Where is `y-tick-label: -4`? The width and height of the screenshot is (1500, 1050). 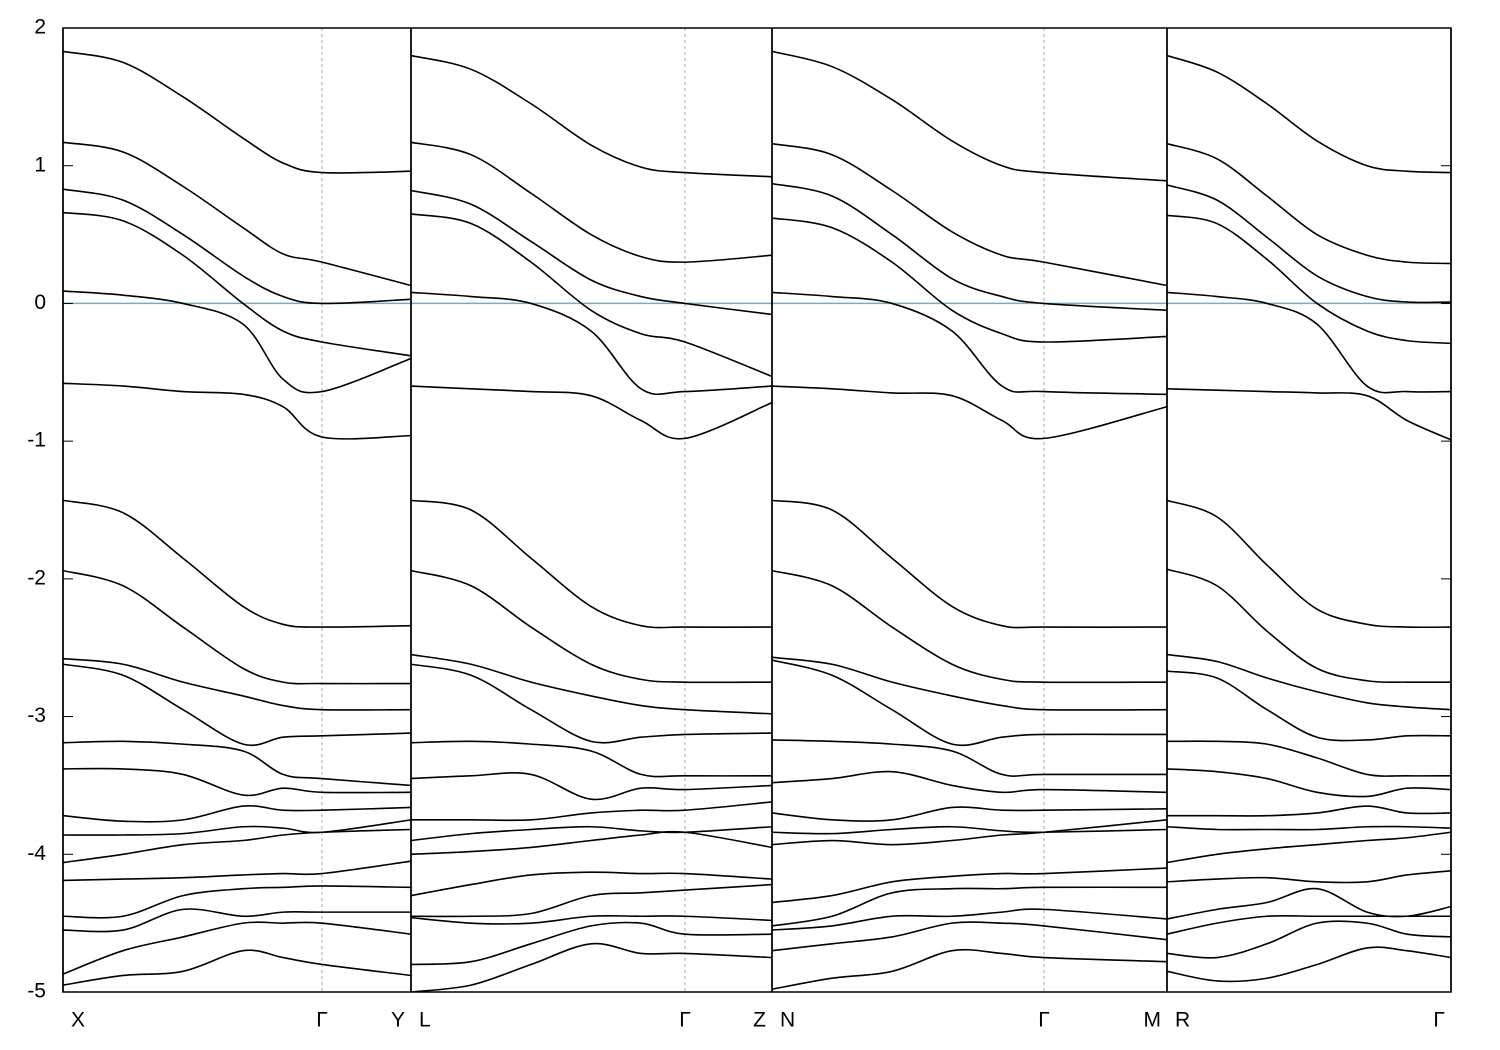
y-tick-label: -4 is located at coordinates (36, 853).